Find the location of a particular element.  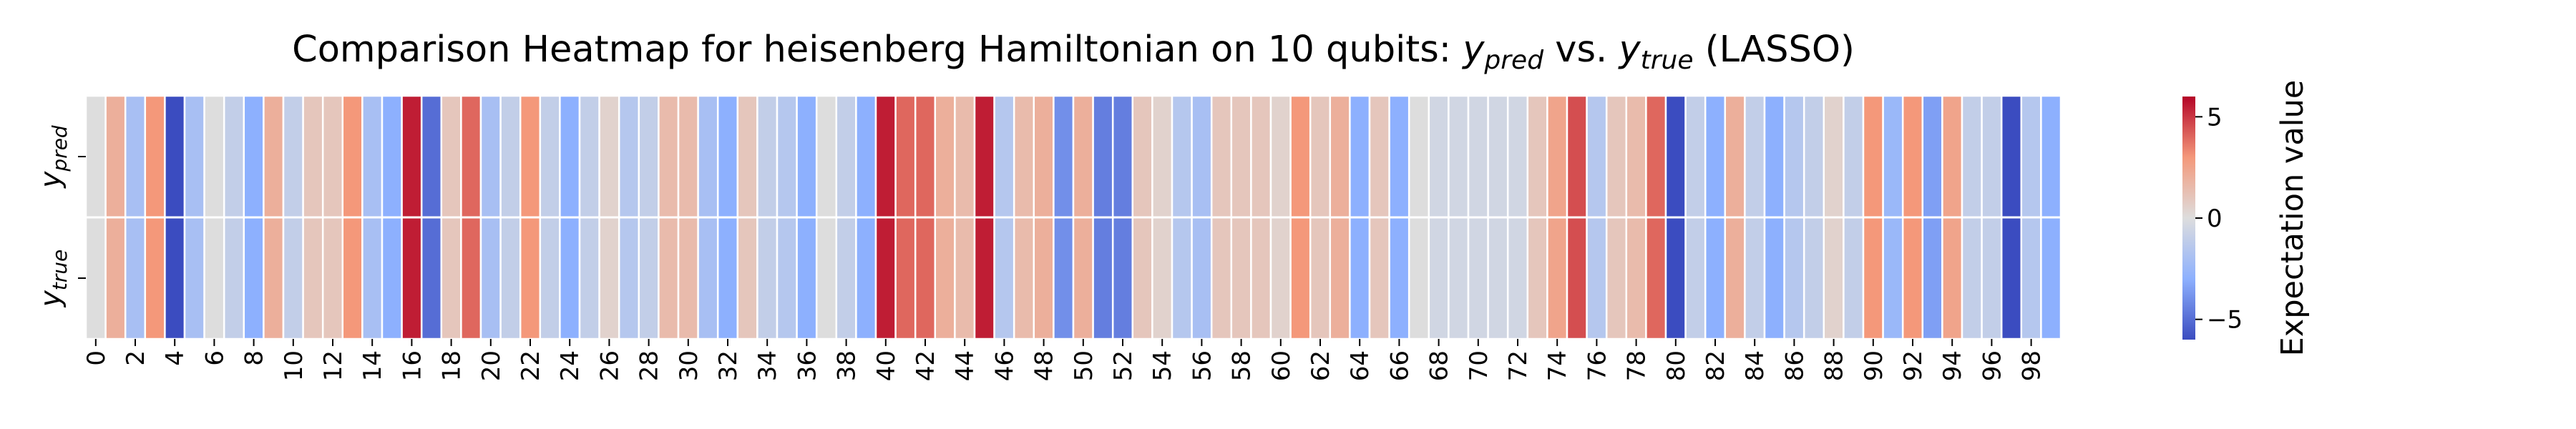

x-tick-label: 92 is located at coordinates (1913, 365).